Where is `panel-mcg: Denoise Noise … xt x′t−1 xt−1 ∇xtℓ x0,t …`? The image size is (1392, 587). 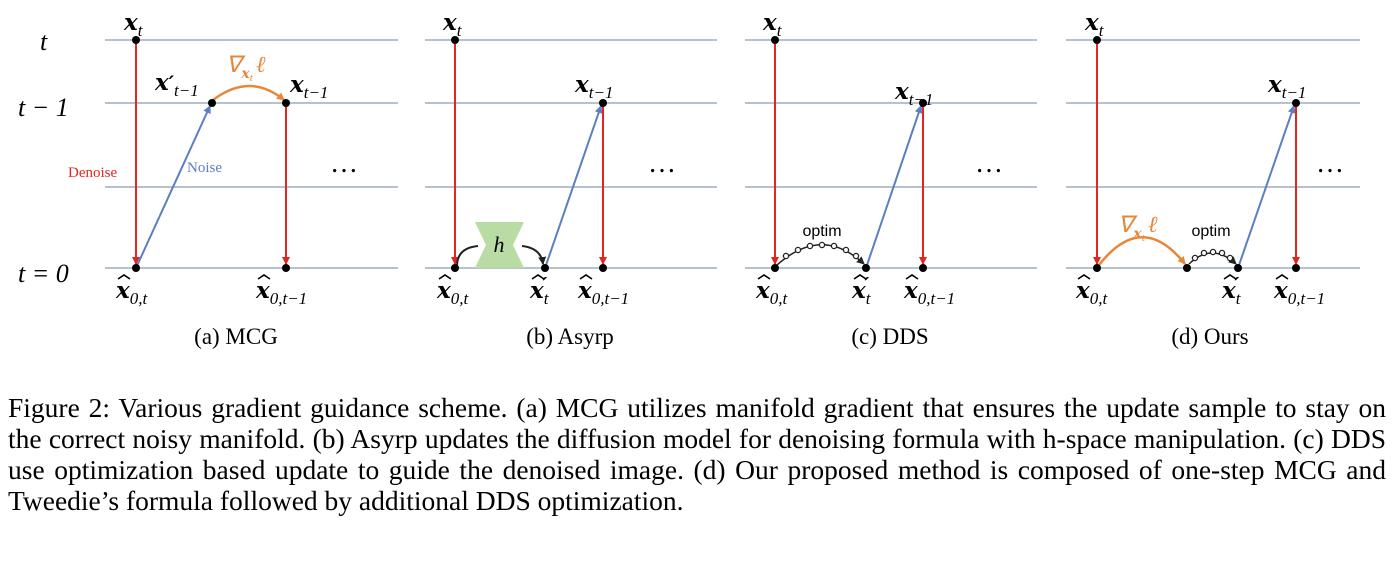
panel-mcg: Denoise Noise … xt x′t−1 xt−1 ∇xtℓ x0,t … is located at coordinates (233, 179).